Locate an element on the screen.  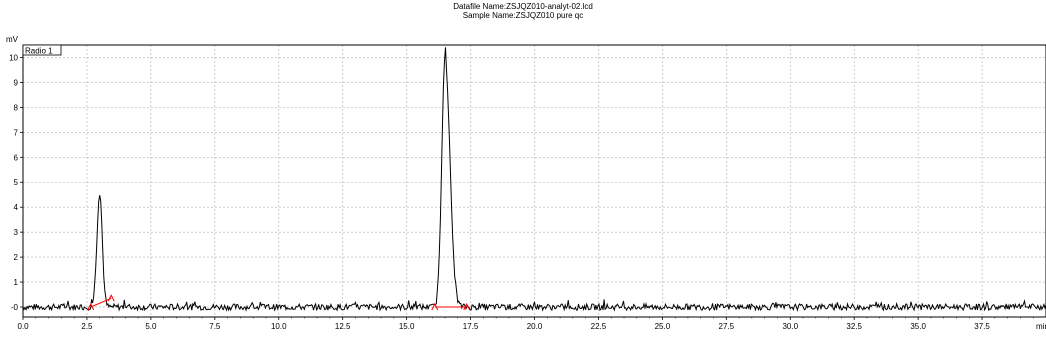
datafile-name: Datafile Name:ZSJQZ010-analyt-02.lcd is located at coordinates (523, 6).